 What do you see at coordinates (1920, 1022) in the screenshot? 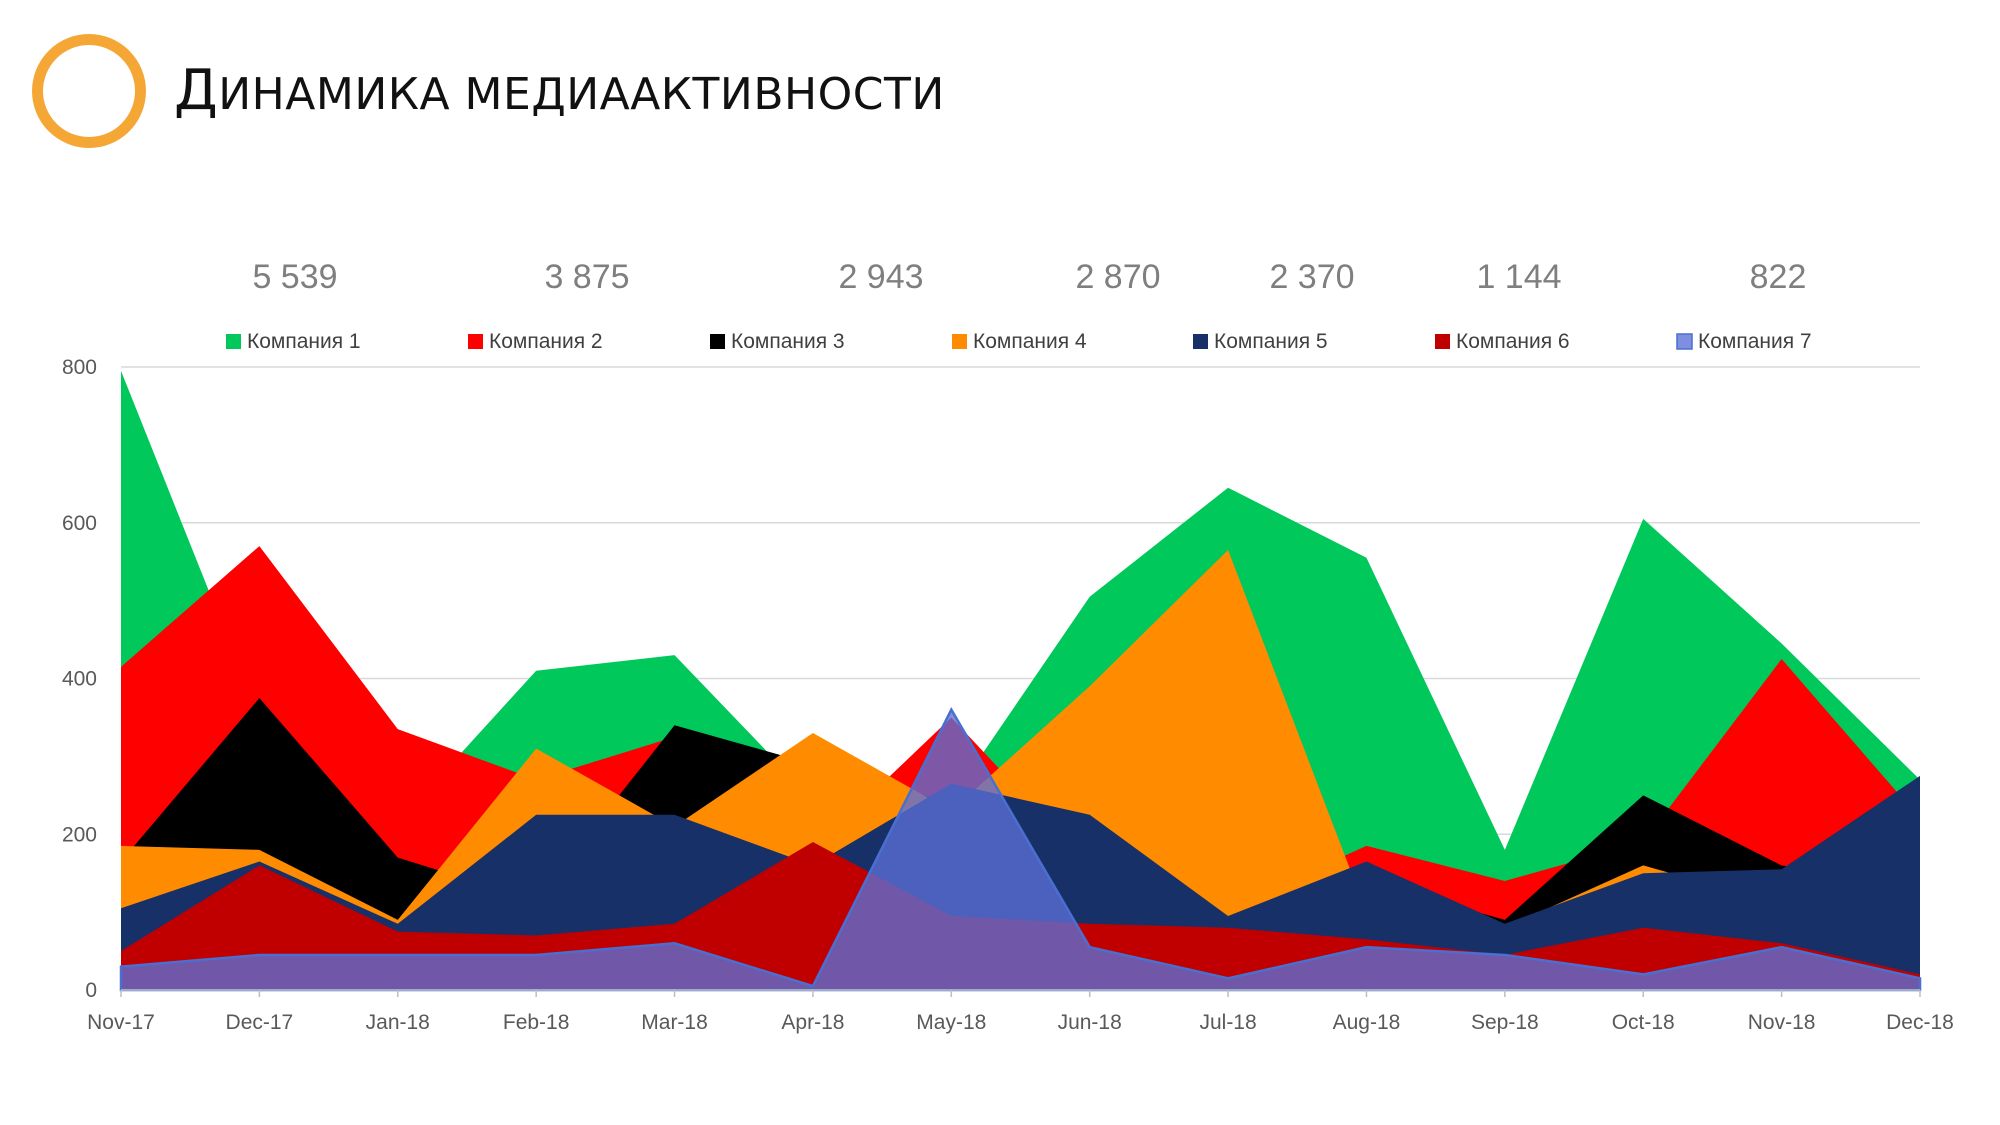
I see `x-tick-label: Dec-18` at bounding box center [1920, 1022].